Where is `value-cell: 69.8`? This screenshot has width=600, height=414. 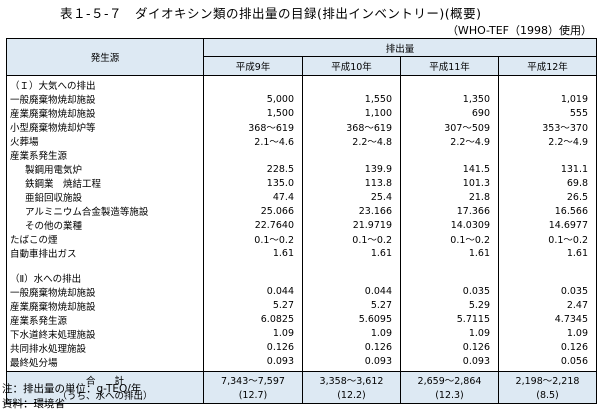
value-cell: 69.8 is located at coordinates (548, 183).